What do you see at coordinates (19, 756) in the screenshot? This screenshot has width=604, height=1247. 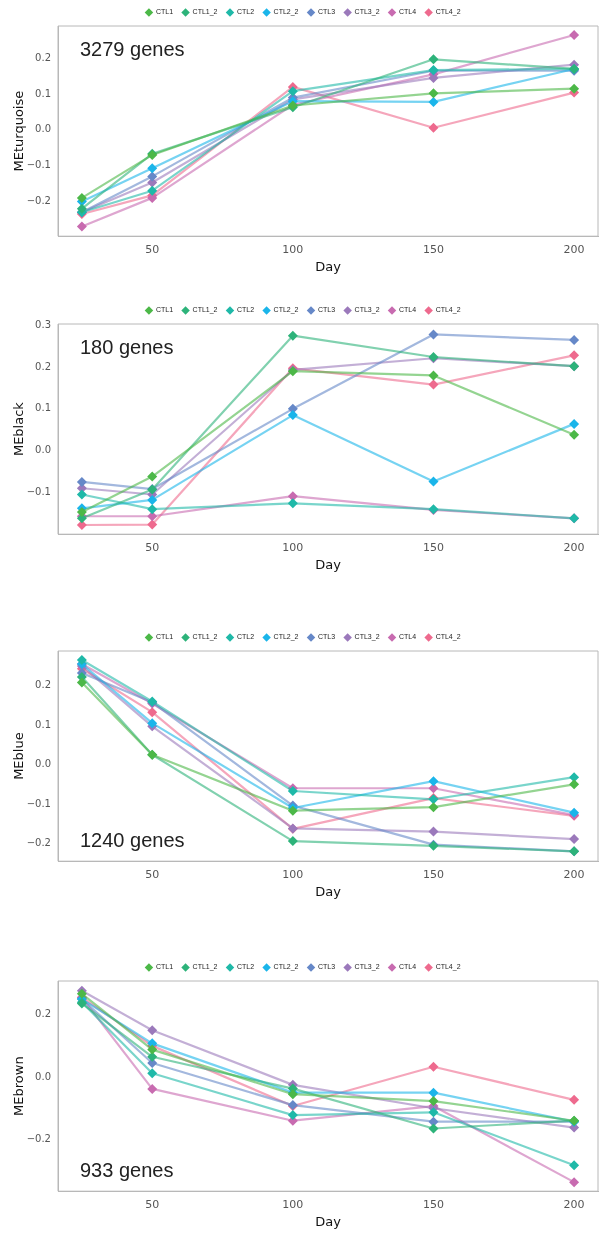 I see `y-axis-title: MEblue` at bounding box center [19, 756].